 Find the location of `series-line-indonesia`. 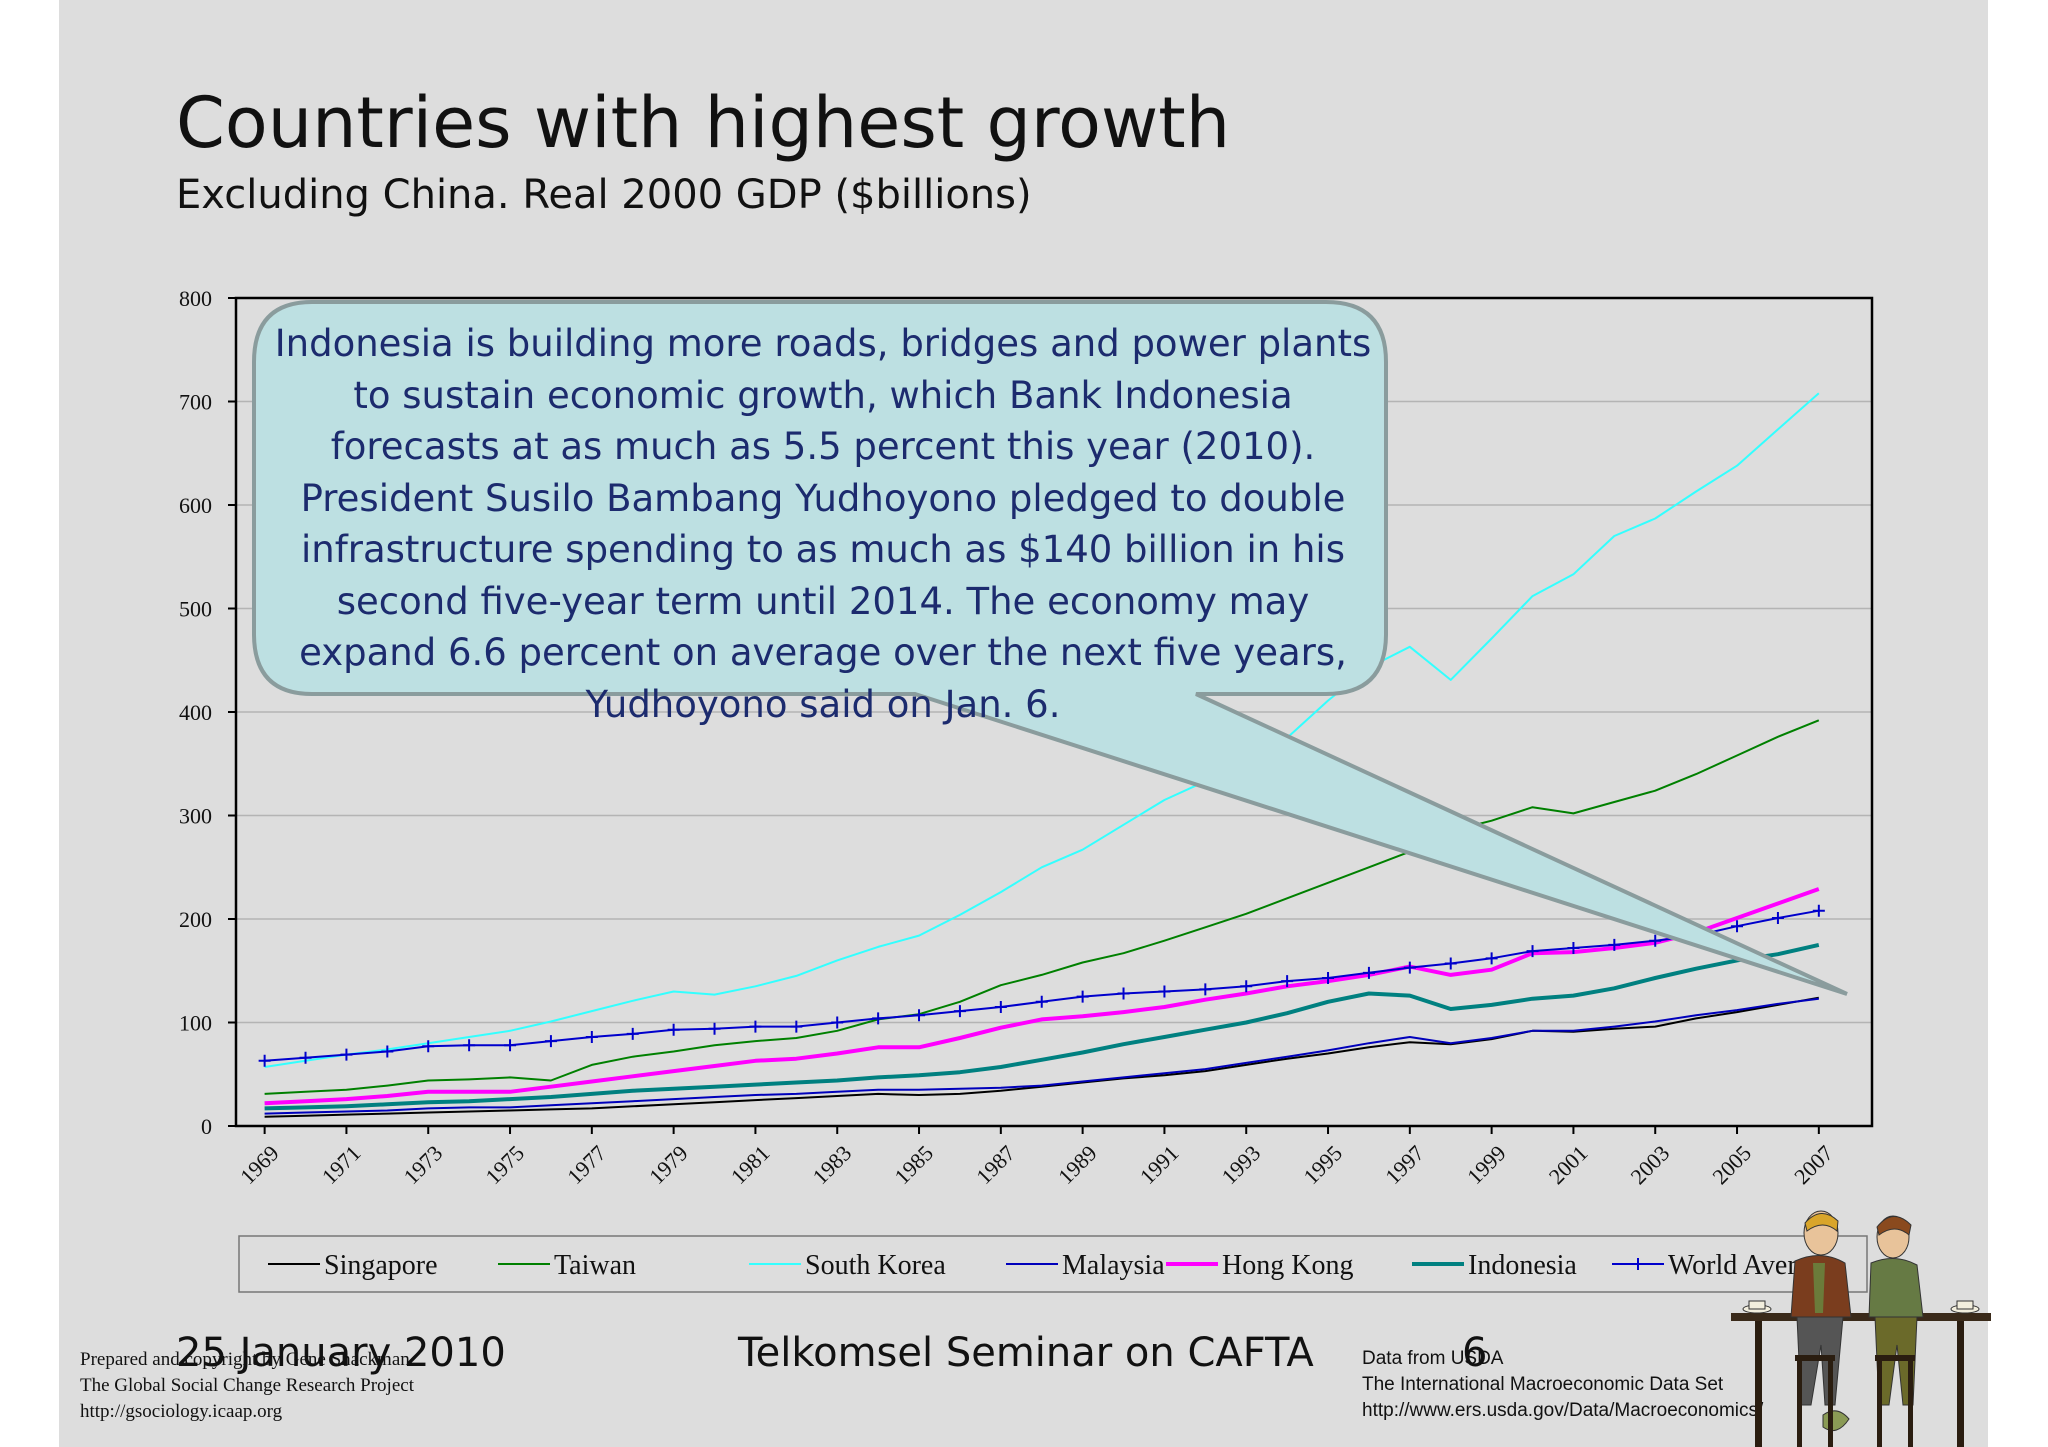

series-line-indonesia is located at coordinates (1042, 1026).